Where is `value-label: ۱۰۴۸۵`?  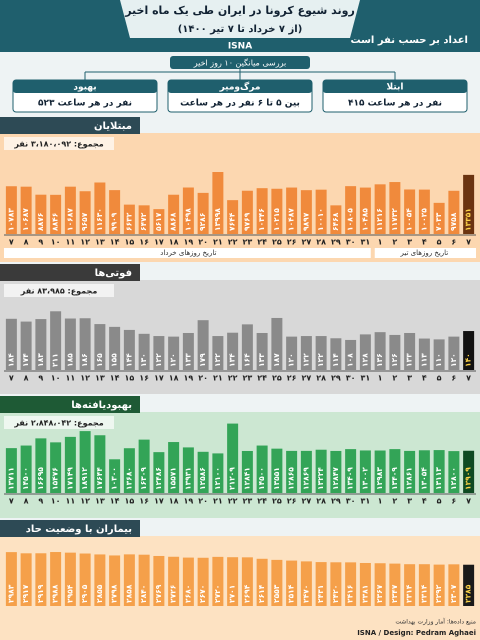
value-label: ۱۰۴۸۵ is located at coordinates (364, 219).